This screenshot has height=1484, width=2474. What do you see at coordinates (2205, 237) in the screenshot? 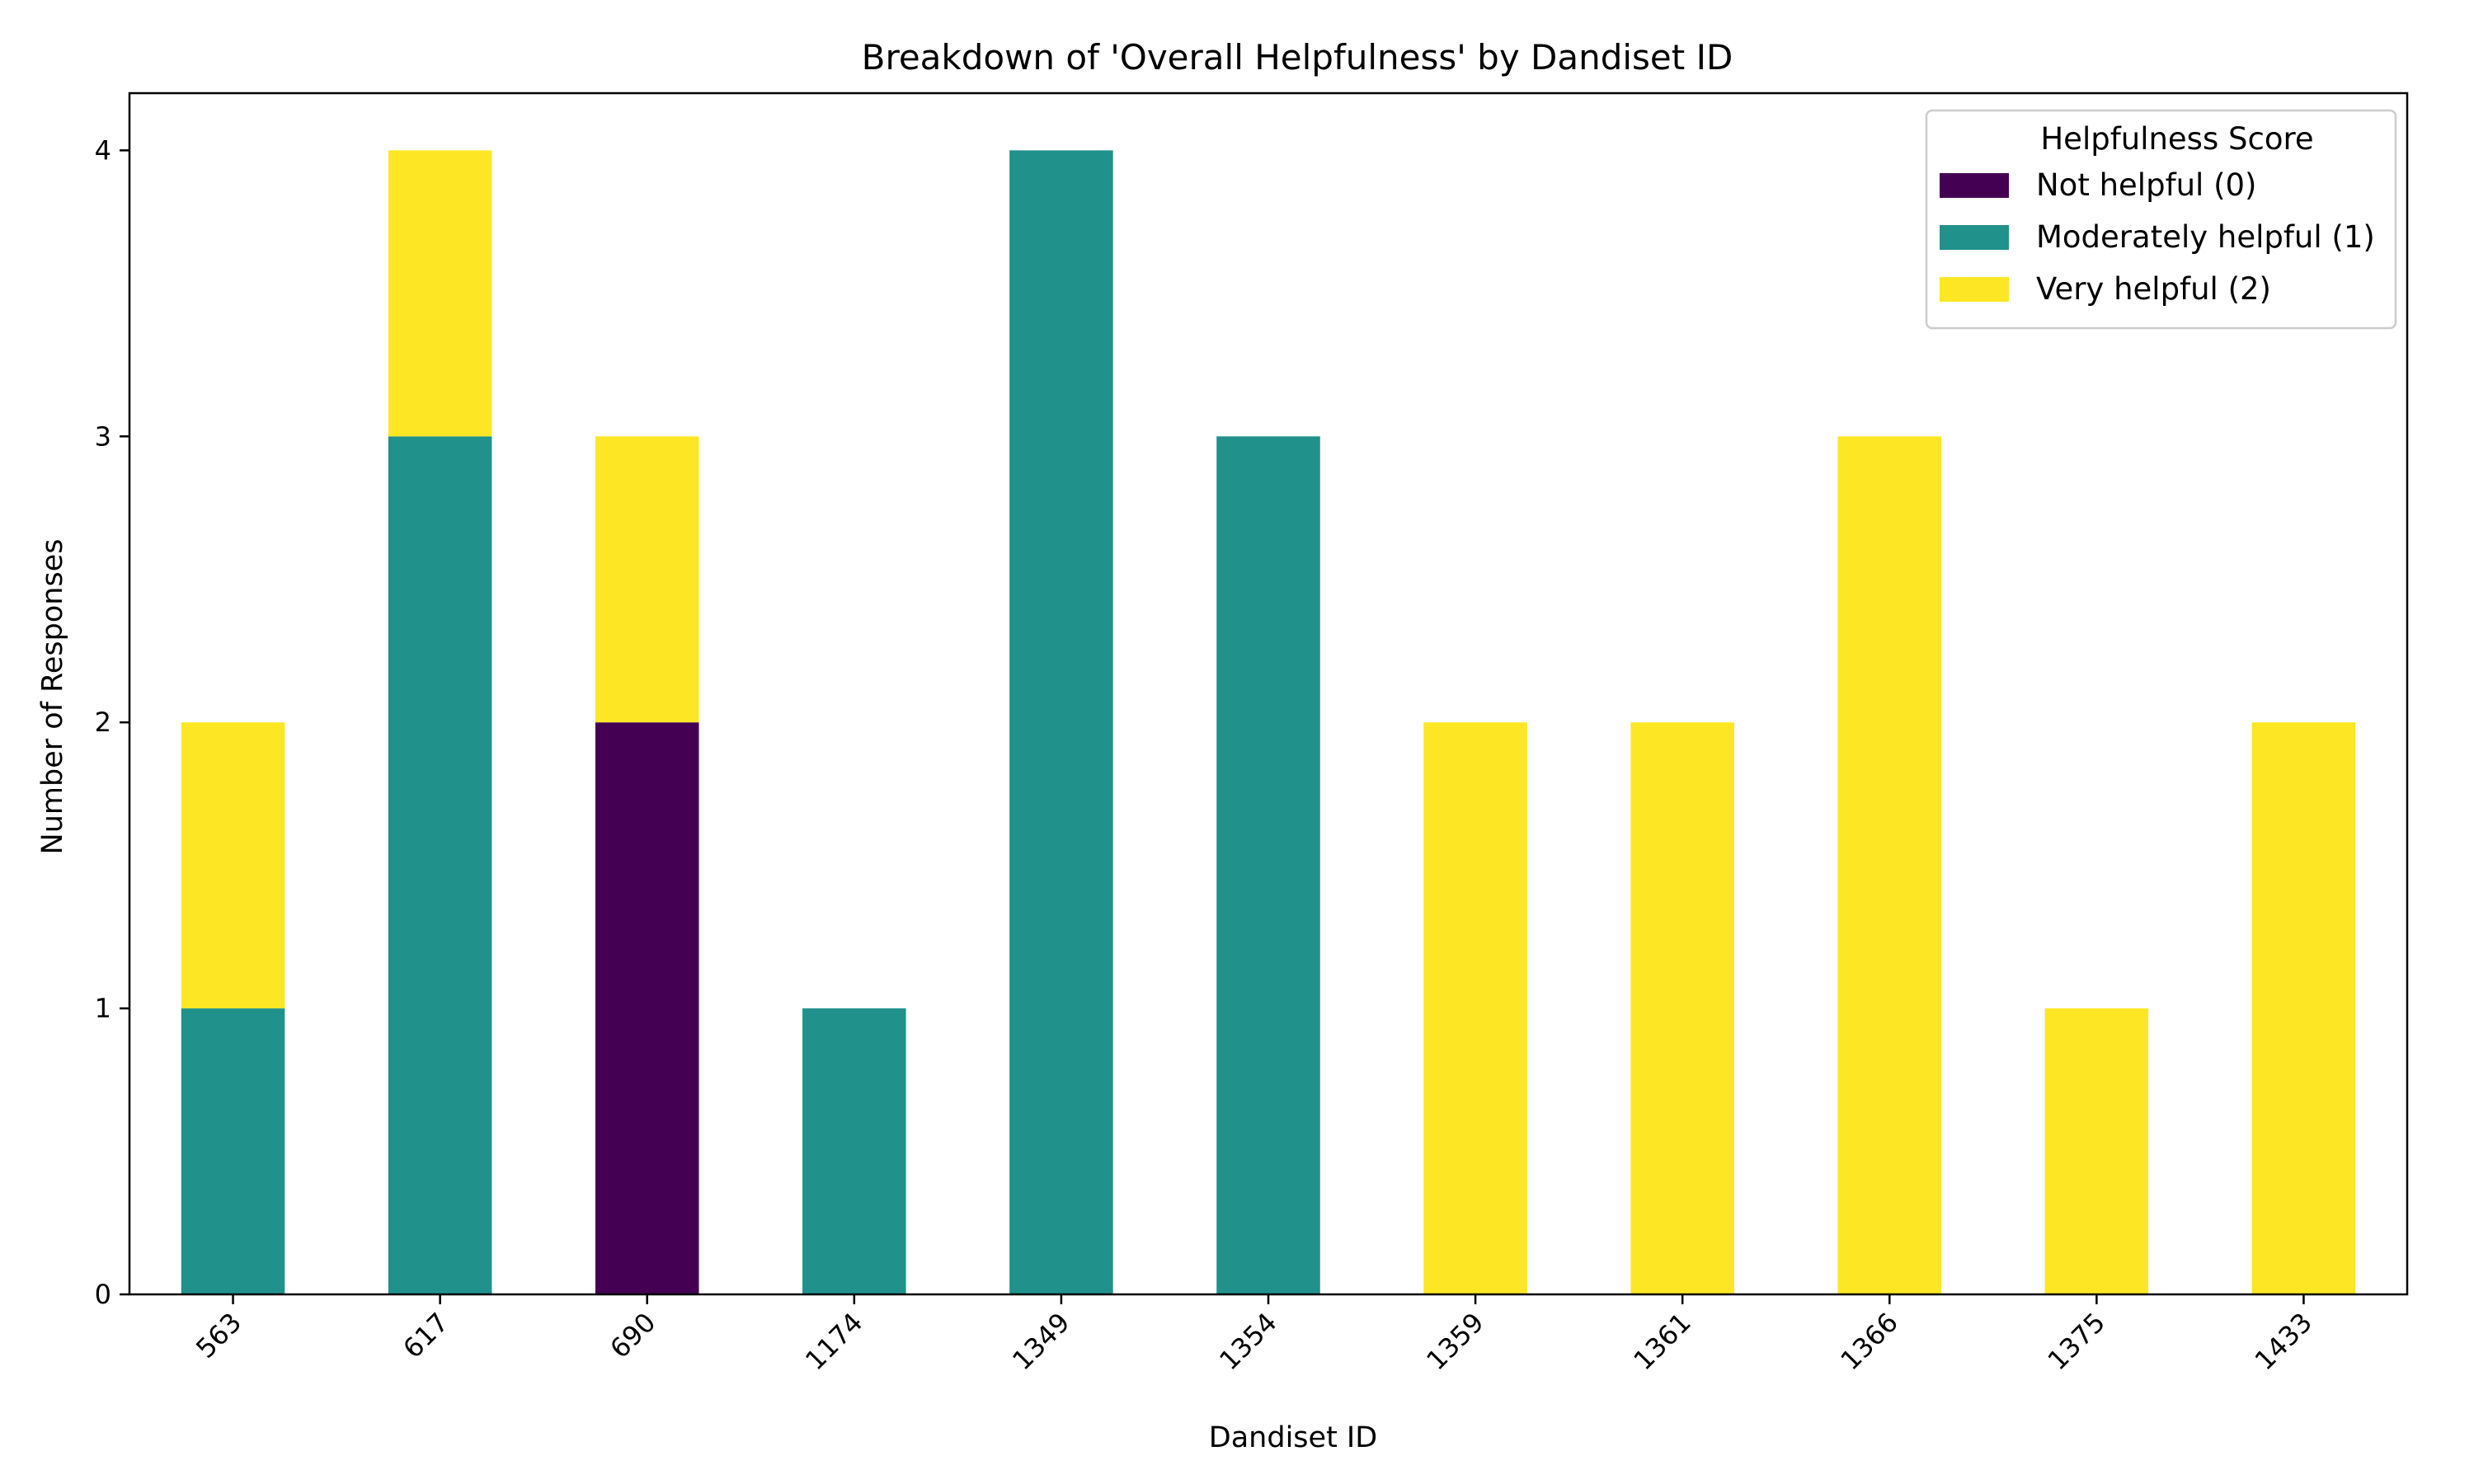
I see `legend-label-1: Moderately helpful (1)` at bounding box center [2205, 237].